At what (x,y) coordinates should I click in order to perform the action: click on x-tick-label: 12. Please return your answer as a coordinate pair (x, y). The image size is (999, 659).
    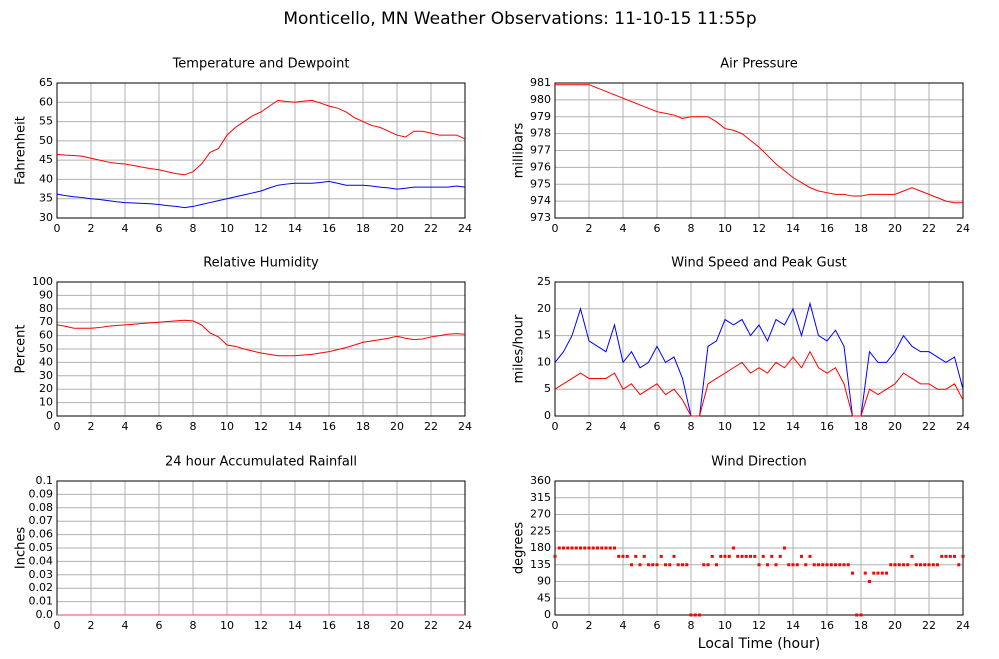
    Looking at the image, I should click on (261, 228).